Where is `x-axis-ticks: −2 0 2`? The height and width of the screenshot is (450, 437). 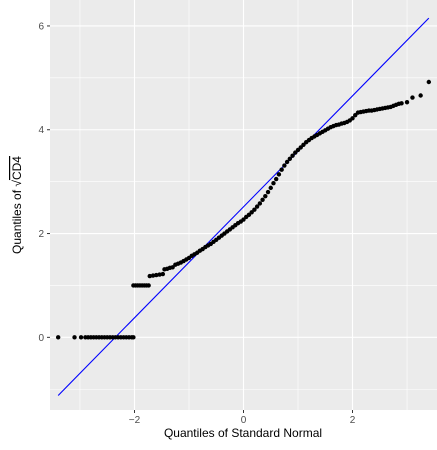 x-axis-ticks: −2 0 2 is located at coordinates (242, 418).